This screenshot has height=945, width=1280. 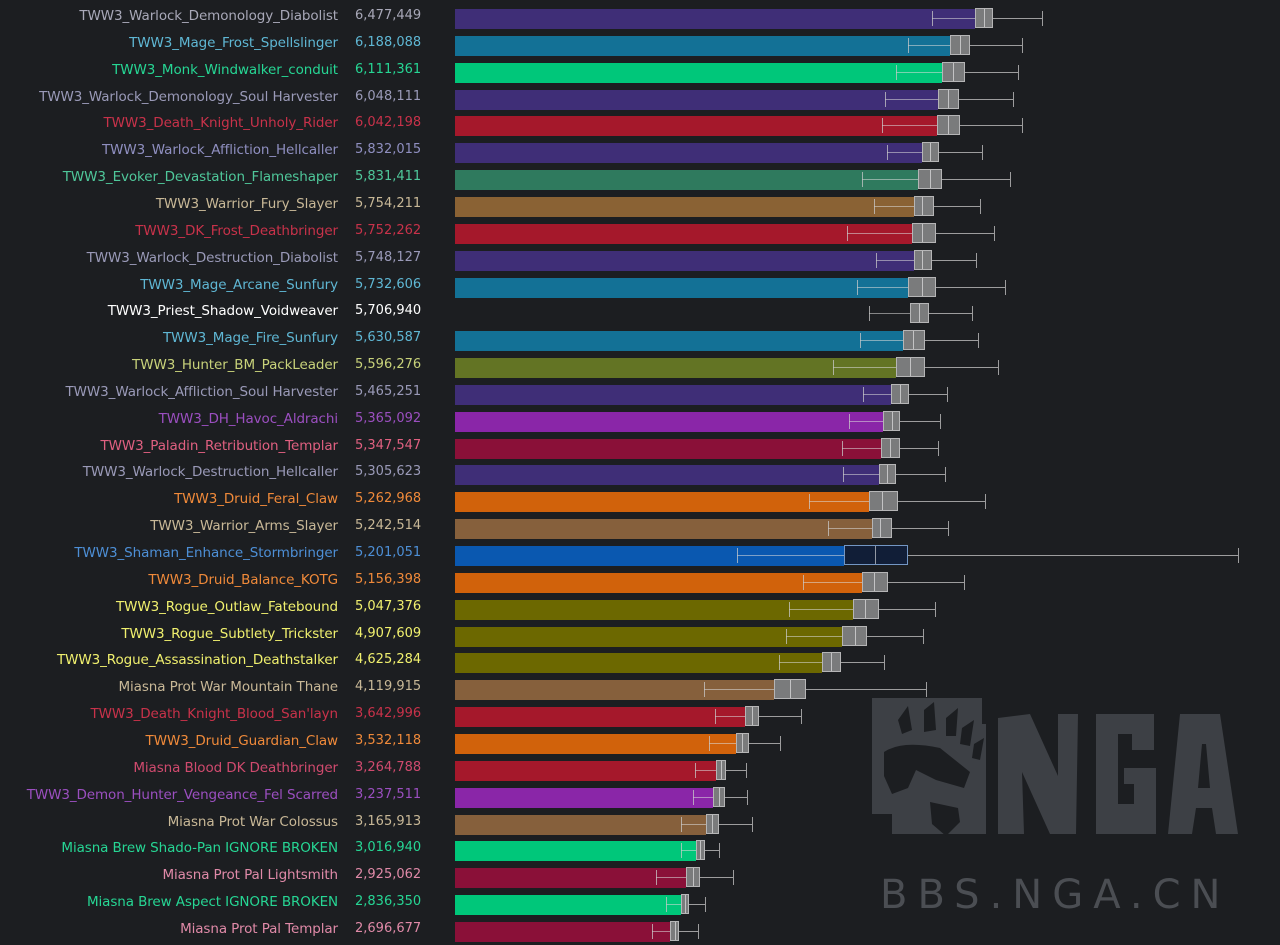 I want to click on row-label: TWW3_Warlock_Affliction_Hellcaller, so click(x=220, y=150).